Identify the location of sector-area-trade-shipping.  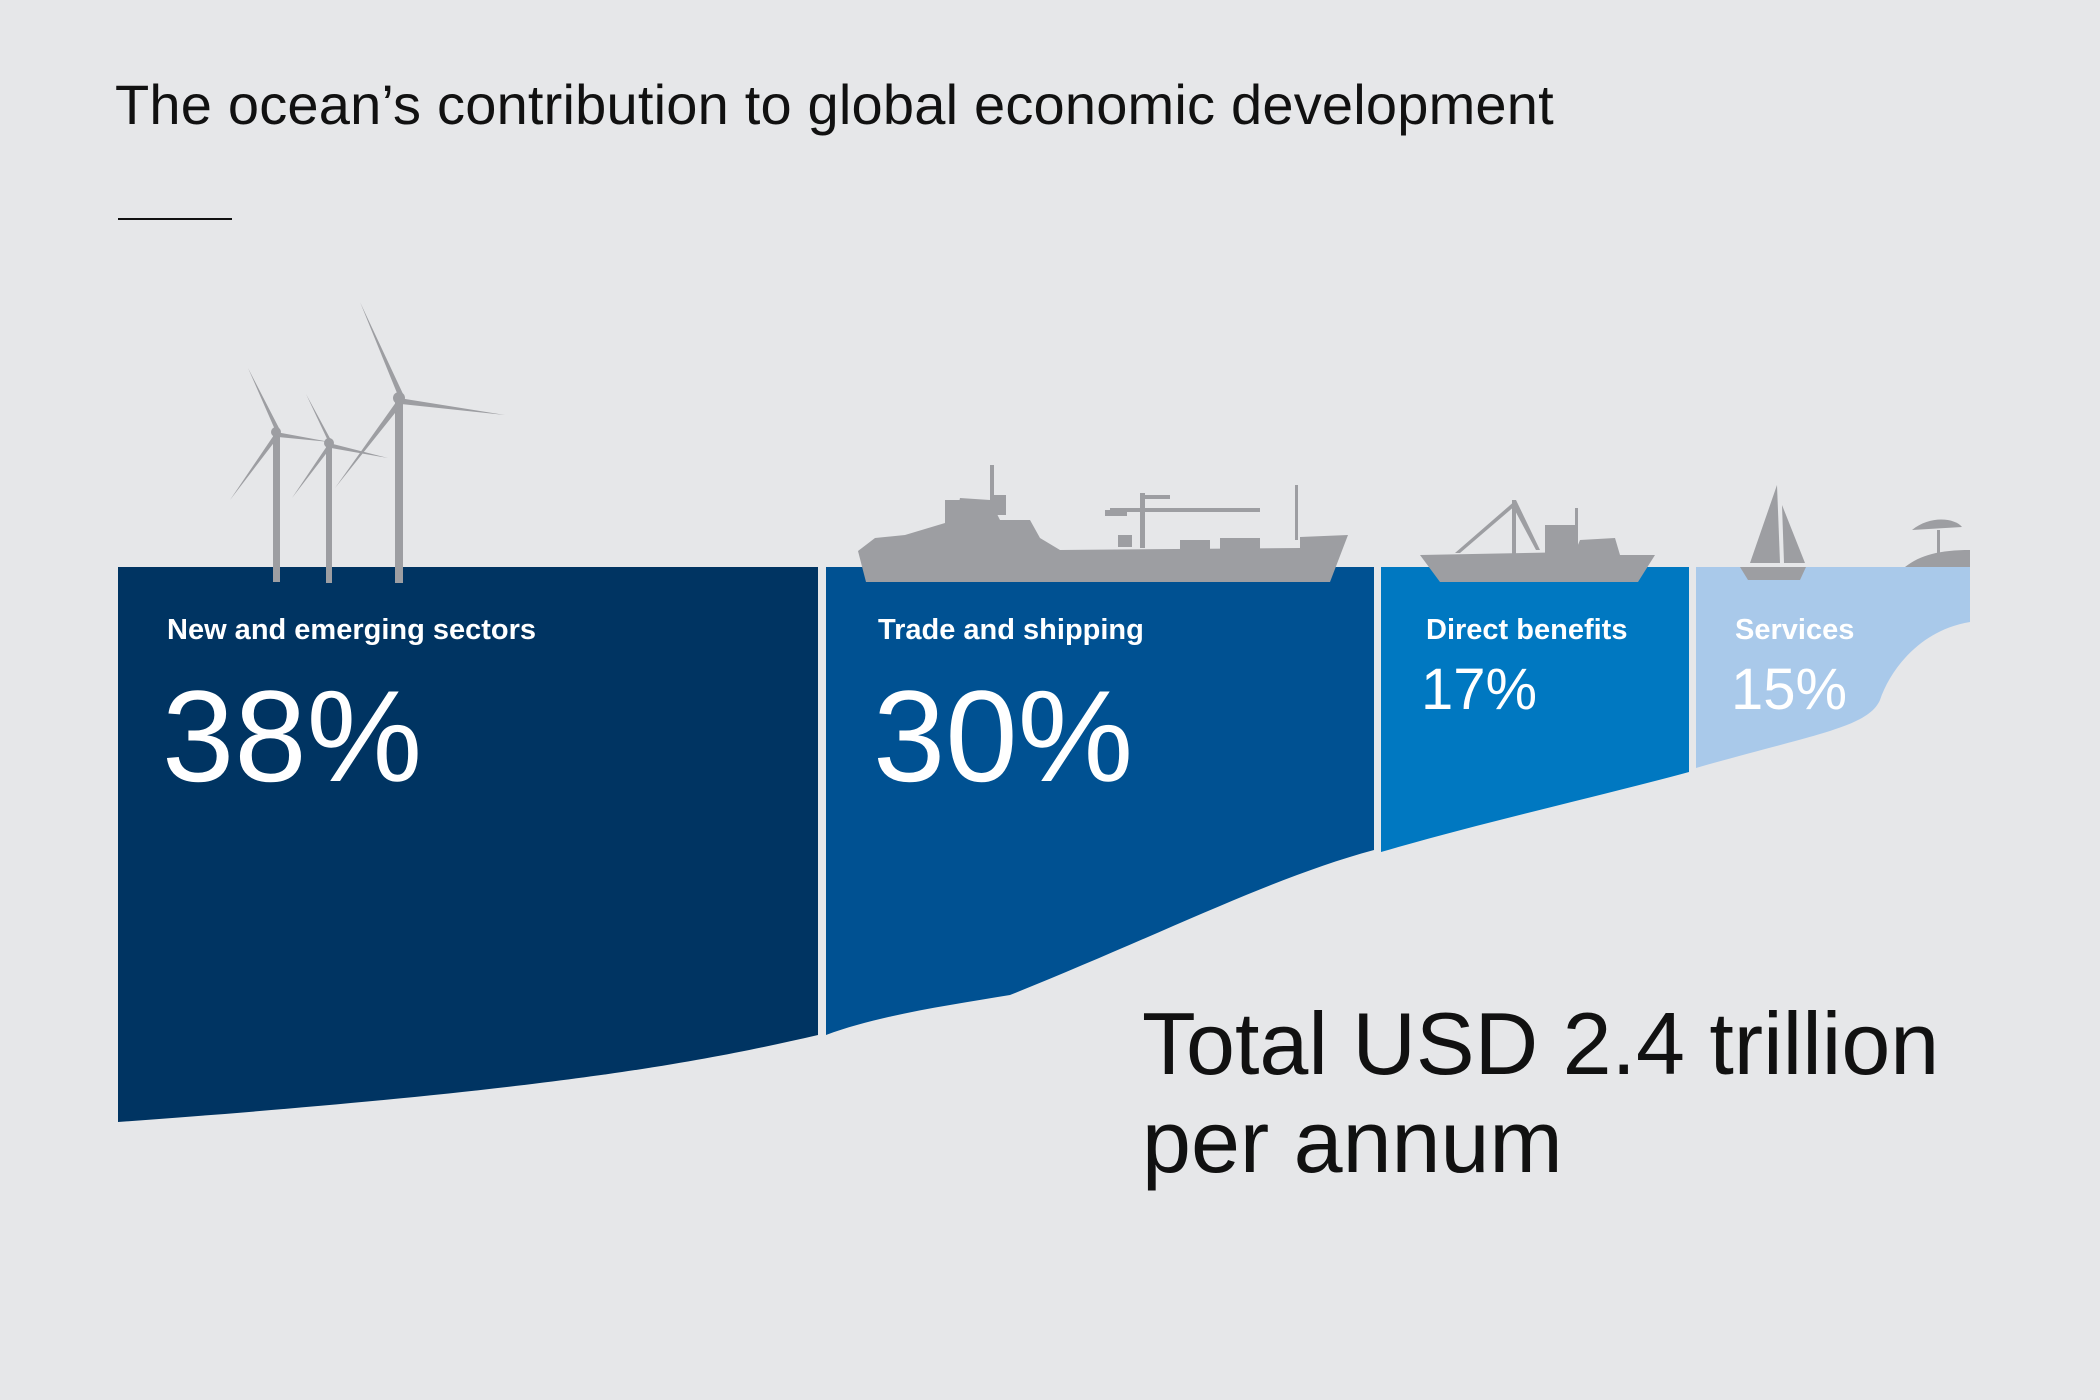
(1100, 801).